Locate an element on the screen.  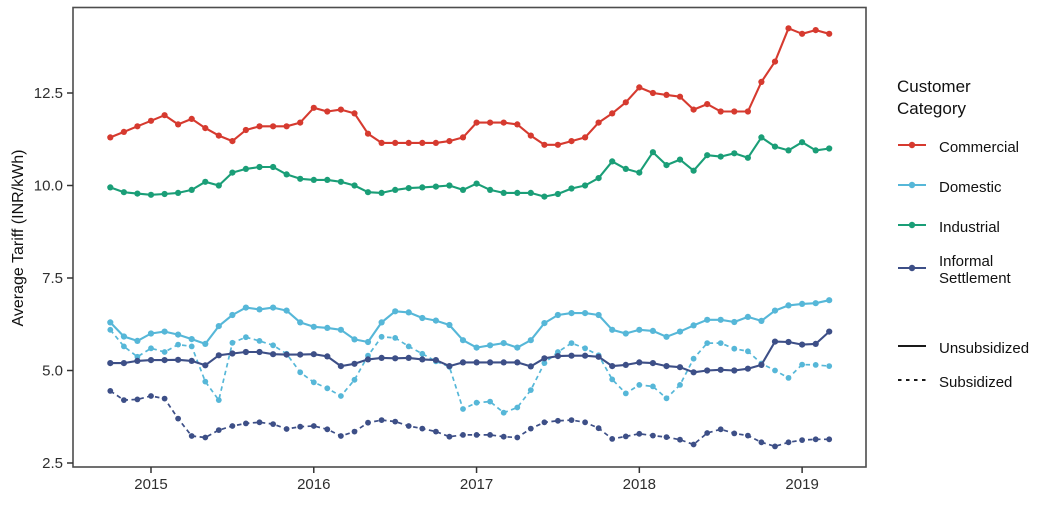
legend-item-label: Informal Settlement is located at coordinates (975, 270).